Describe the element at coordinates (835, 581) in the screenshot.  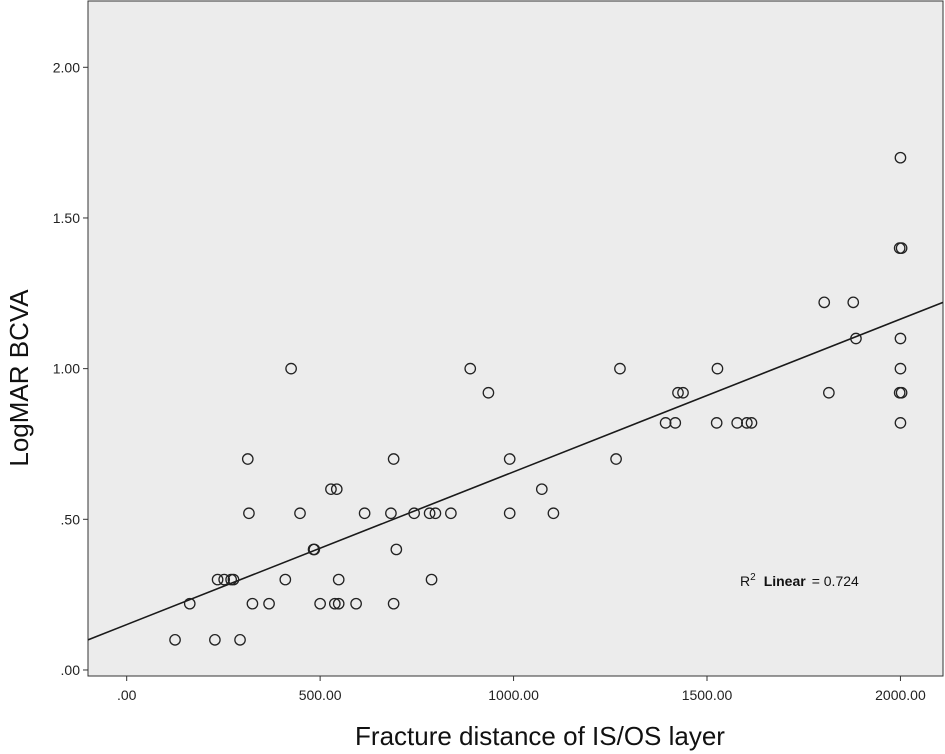
I see `fit-label-value: = 0.724` at that location.